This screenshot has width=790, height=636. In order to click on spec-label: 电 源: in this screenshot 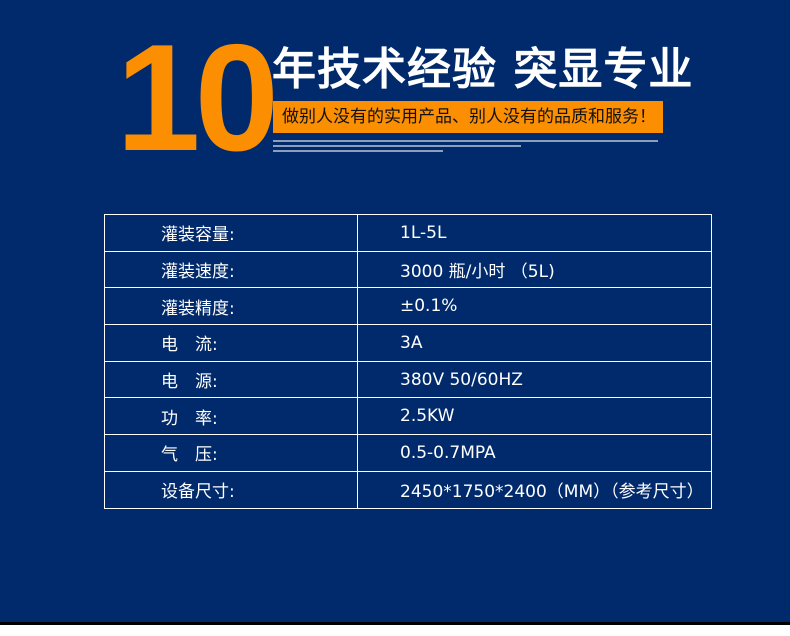, I will do `click(231, 379)`.